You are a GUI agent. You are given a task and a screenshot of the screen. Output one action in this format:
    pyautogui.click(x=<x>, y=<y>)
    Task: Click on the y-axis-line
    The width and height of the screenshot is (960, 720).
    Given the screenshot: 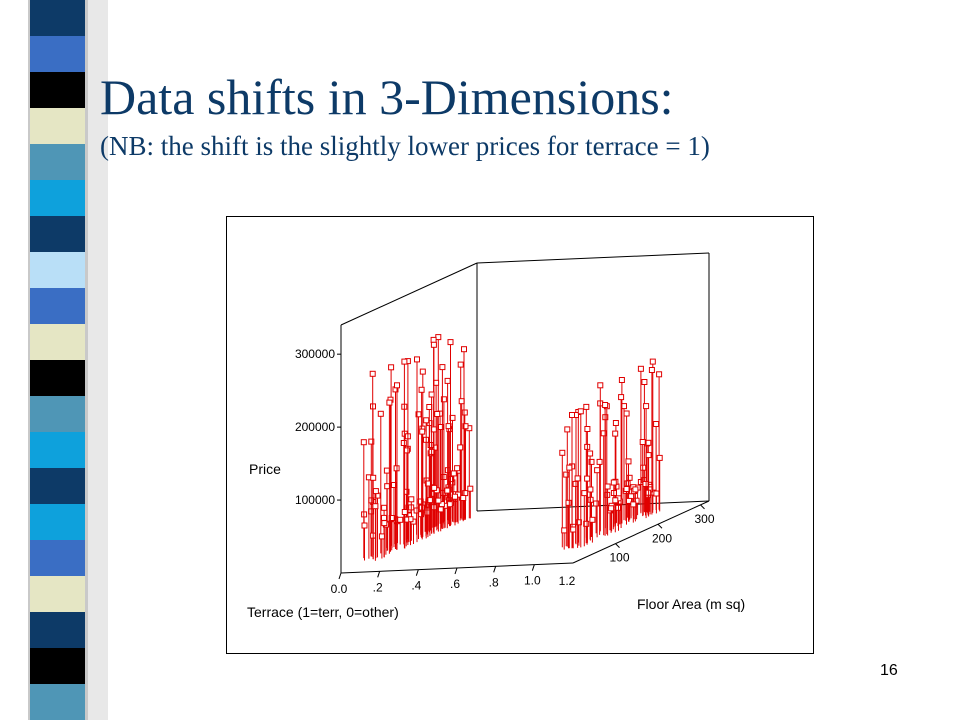 What is the action you would take?
    pyautogui.click(x=641, y=532)
    